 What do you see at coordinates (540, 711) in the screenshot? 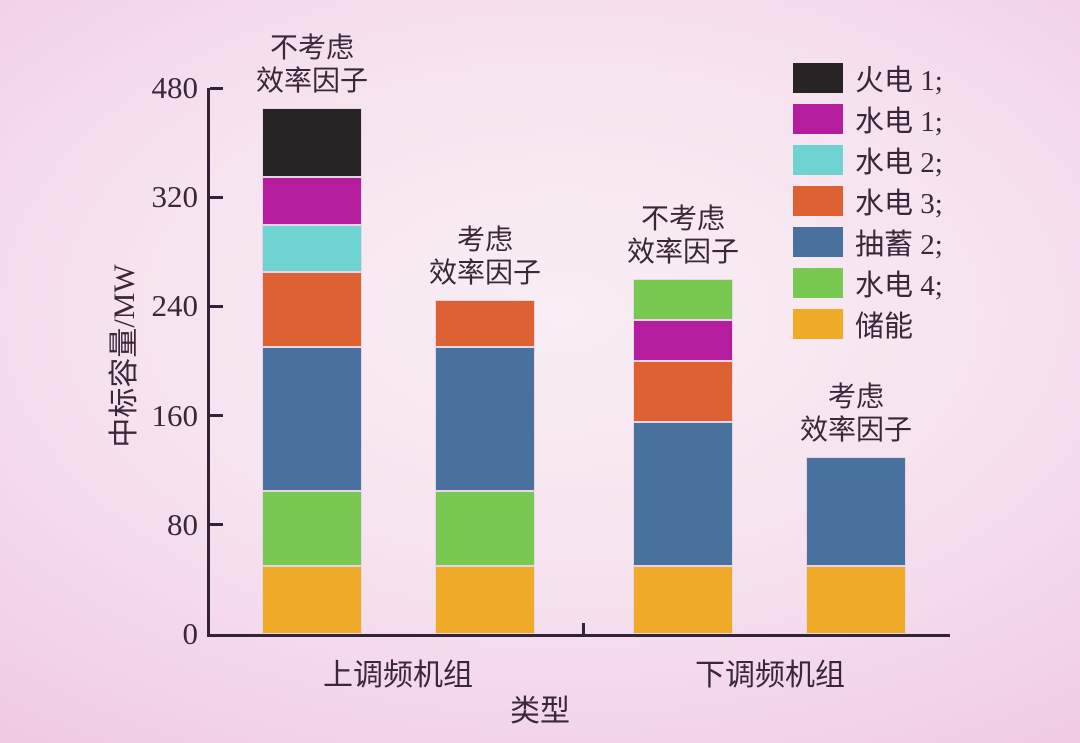
I see `x-axis-title: 类型` at bounding box center [540, 711].